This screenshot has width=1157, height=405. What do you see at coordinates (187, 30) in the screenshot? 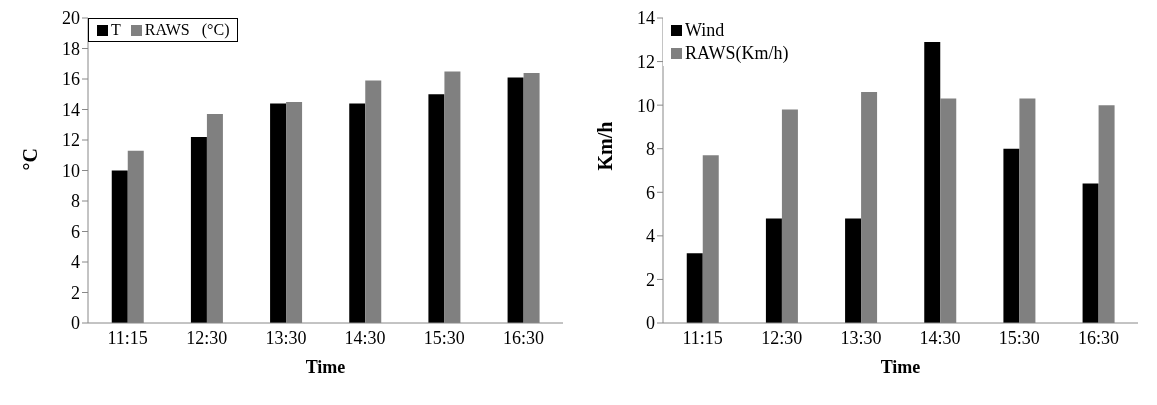
I see `legend-label: RAWS (°C)` at bounding box center [187, 30].